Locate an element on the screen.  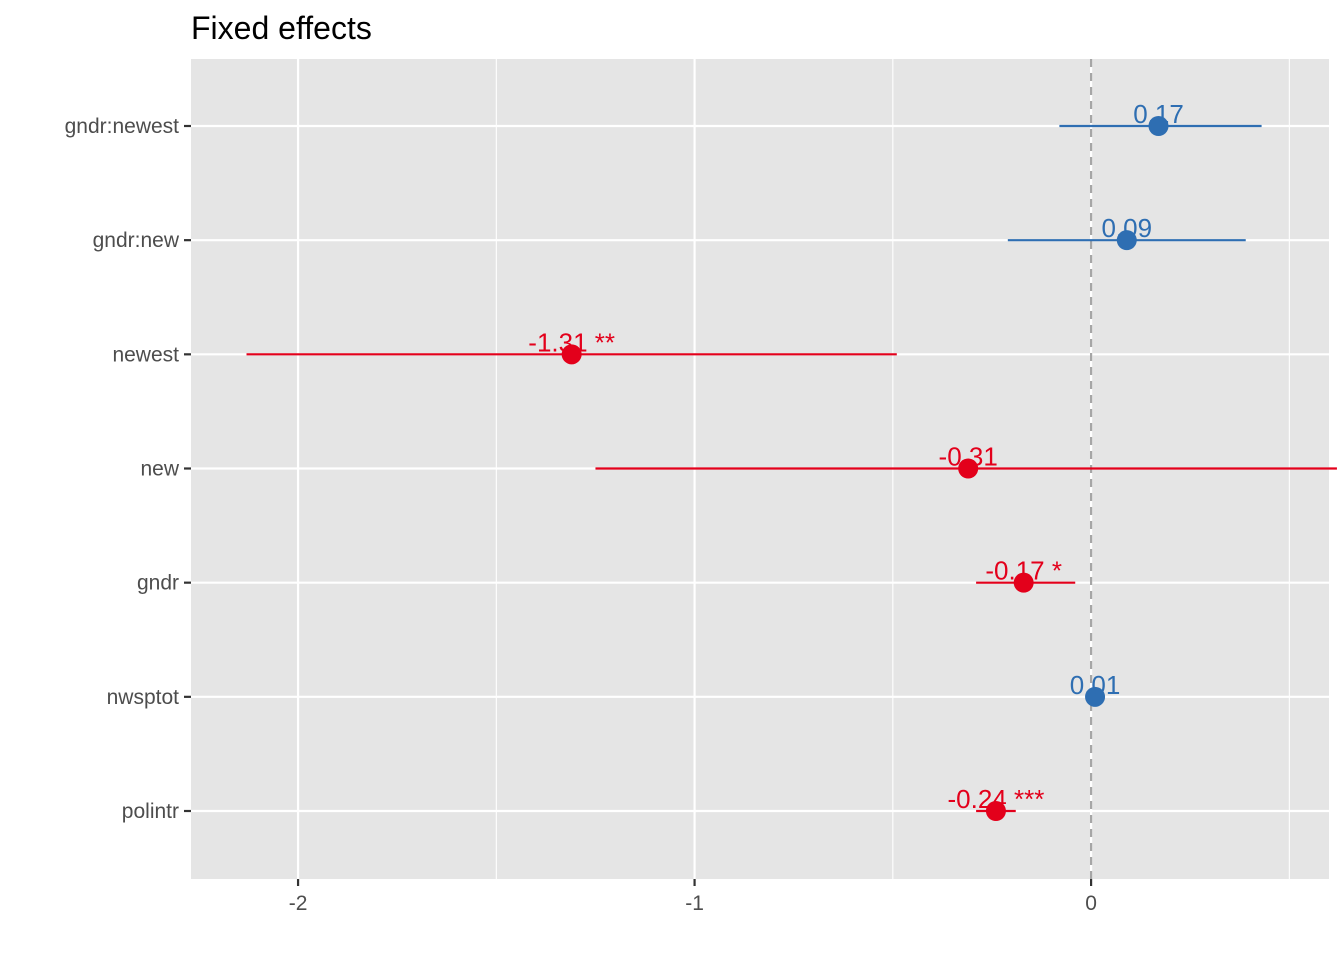
point-gndr-new is located at coordinates (1126, 240).